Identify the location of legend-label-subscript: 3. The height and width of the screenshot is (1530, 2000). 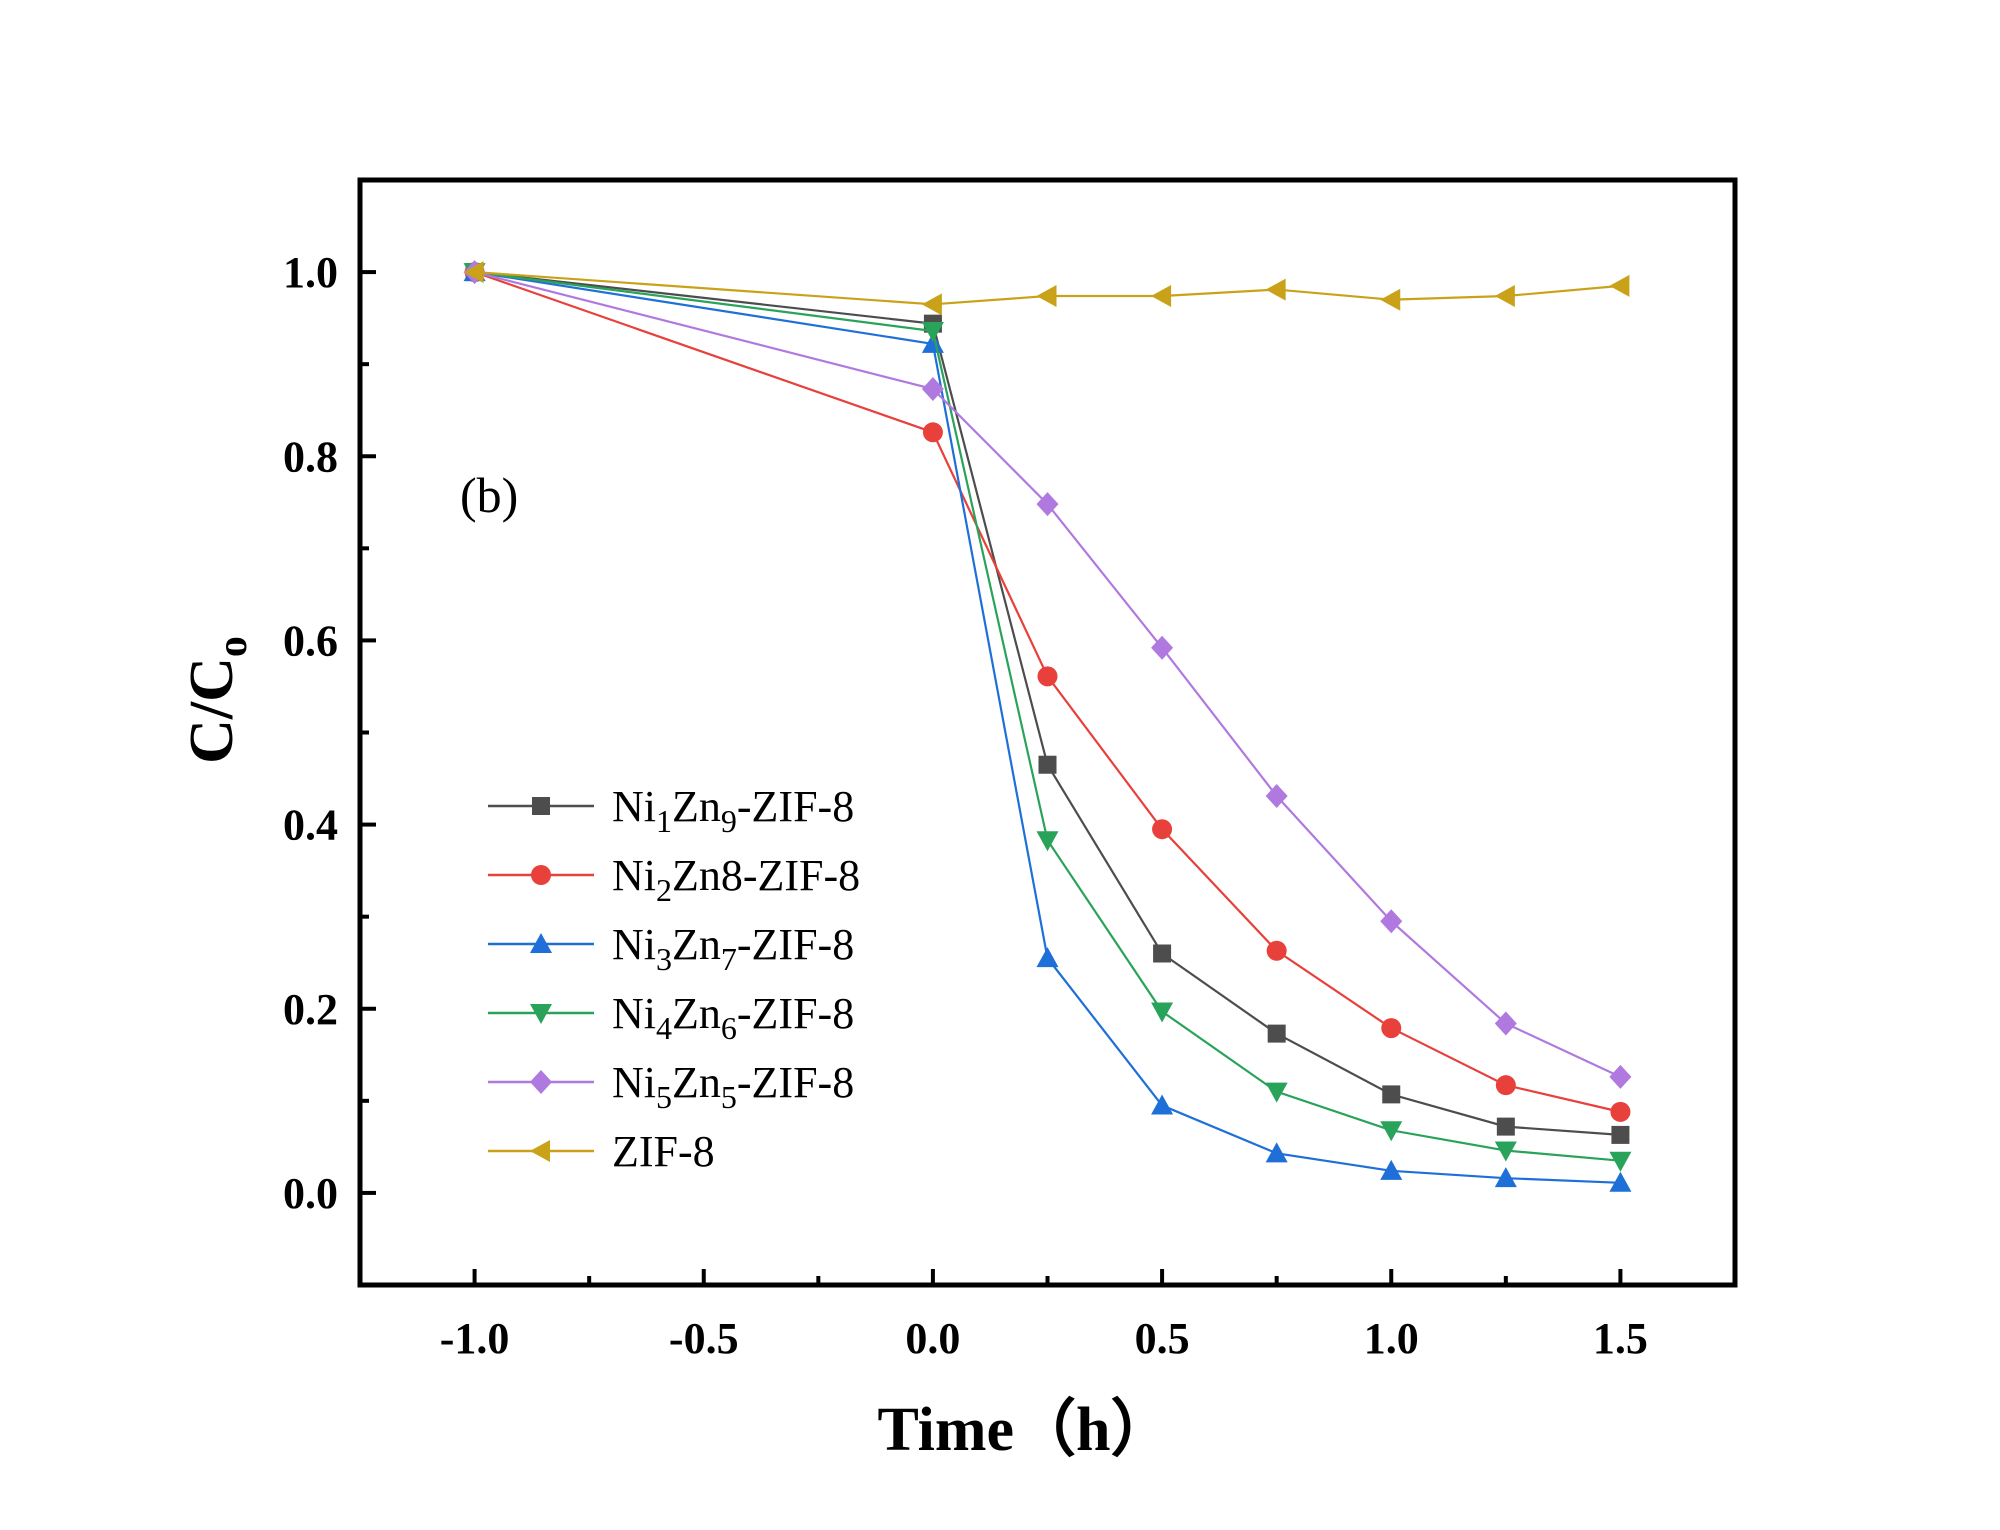
(664, 959).